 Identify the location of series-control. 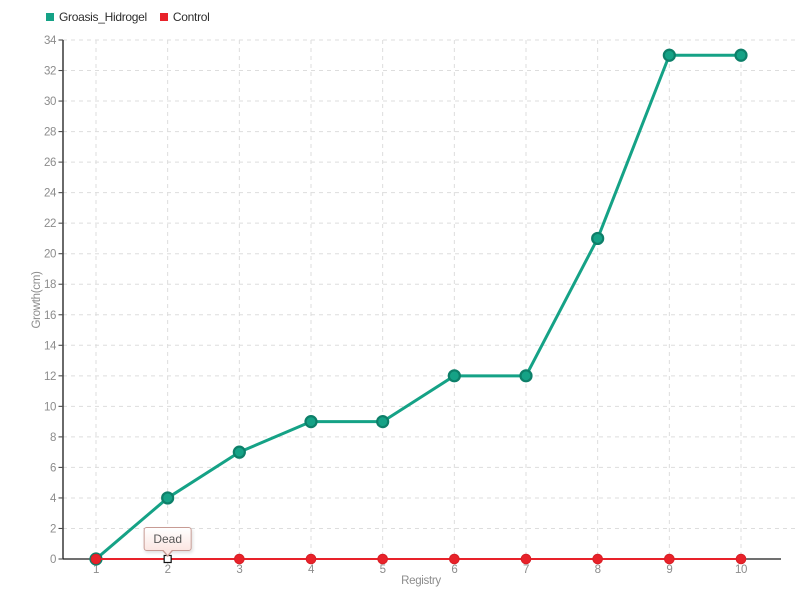
(418, 559).